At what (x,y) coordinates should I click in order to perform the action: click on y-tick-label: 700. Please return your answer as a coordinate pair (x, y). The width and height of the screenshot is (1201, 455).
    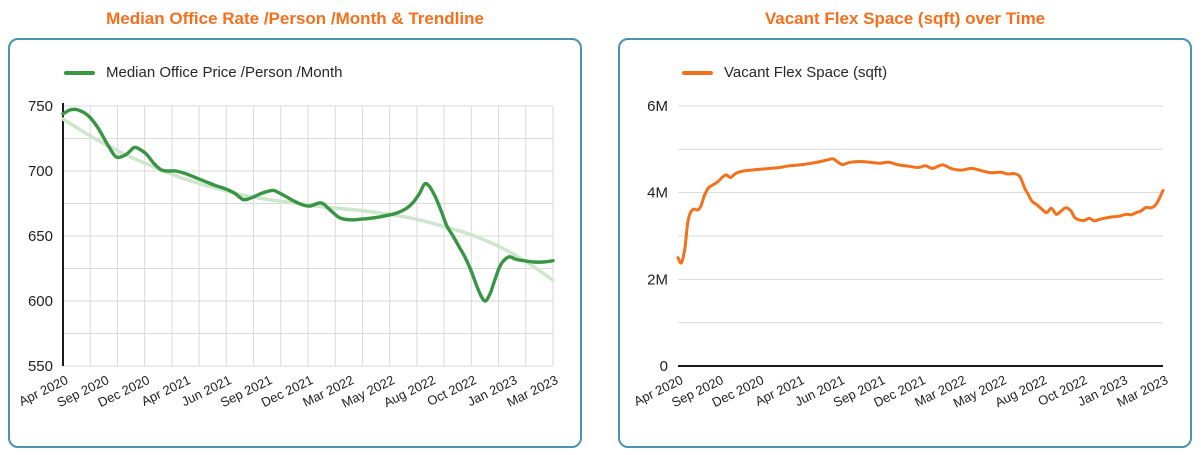
    Looking at the image, I should click on (40, 171).